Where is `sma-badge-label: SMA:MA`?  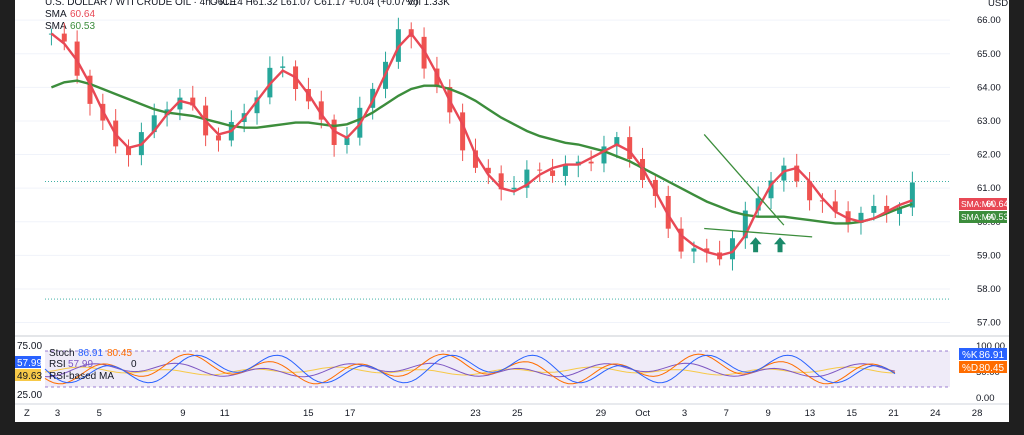
sma-badge-label: SMA:MA is located at coordinates (978, 204).